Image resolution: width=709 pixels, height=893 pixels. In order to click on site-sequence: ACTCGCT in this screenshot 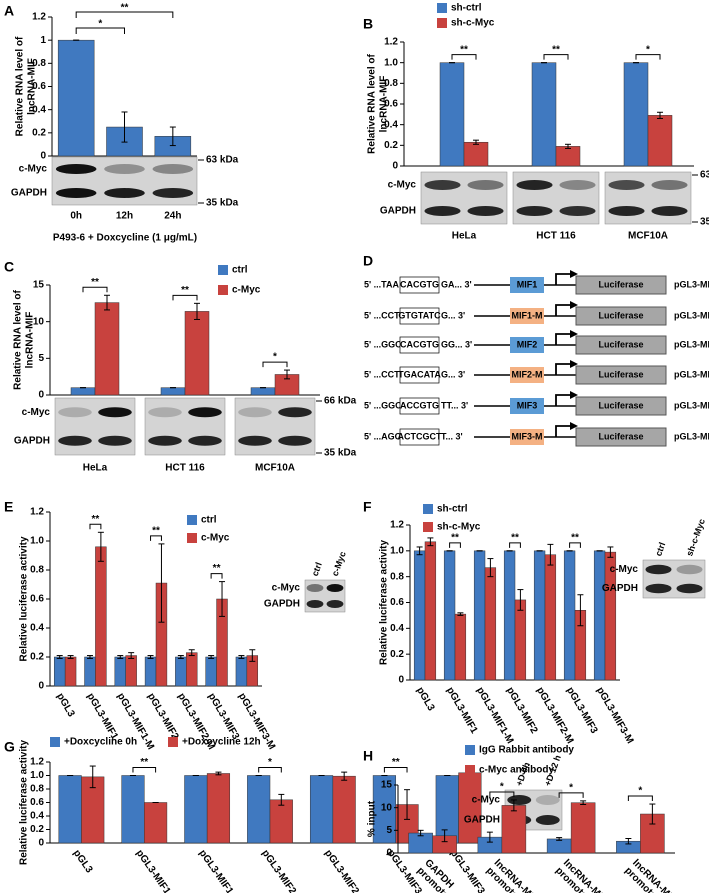, I will do `click(420, 436)`.